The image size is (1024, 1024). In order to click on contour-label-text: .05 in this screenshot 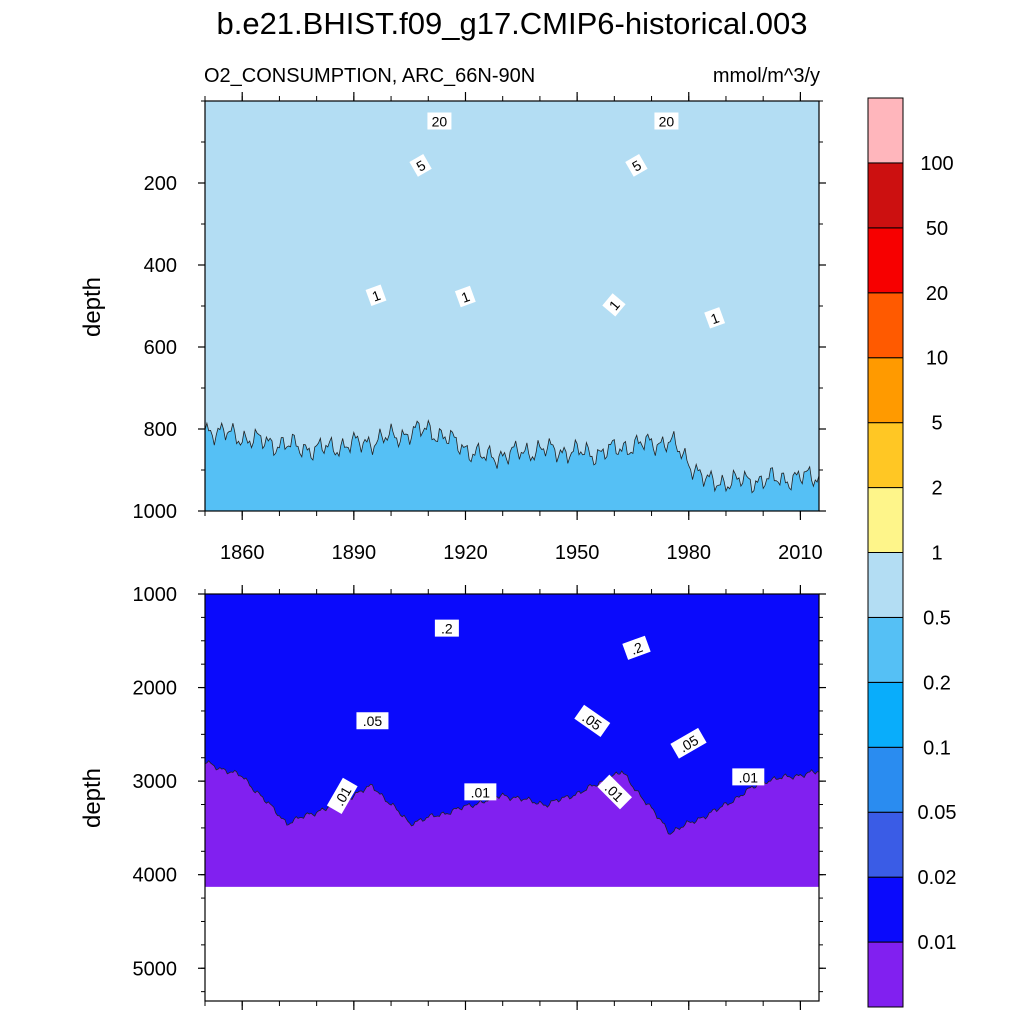, I will do `click(373, 721)`.